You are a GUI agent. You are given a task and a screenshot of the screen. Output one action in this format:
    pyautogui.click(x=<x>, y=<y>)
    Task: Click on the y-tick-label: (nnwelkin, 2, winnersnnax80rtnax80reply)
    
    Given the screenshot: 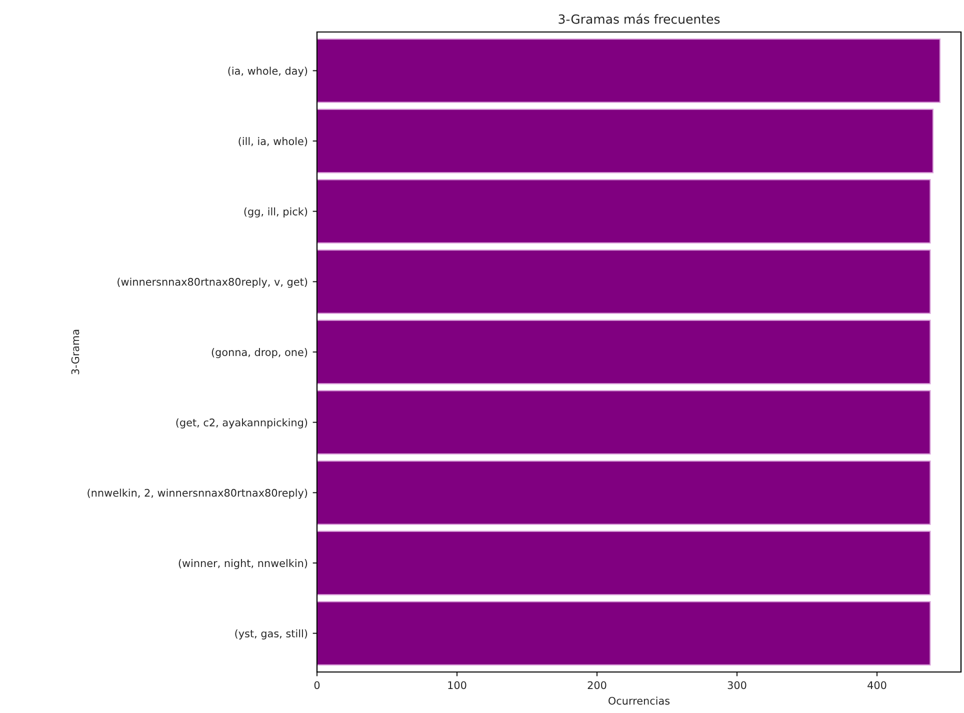 What is the action you would take?
    pyautogui.click(x=198, y=493)
    